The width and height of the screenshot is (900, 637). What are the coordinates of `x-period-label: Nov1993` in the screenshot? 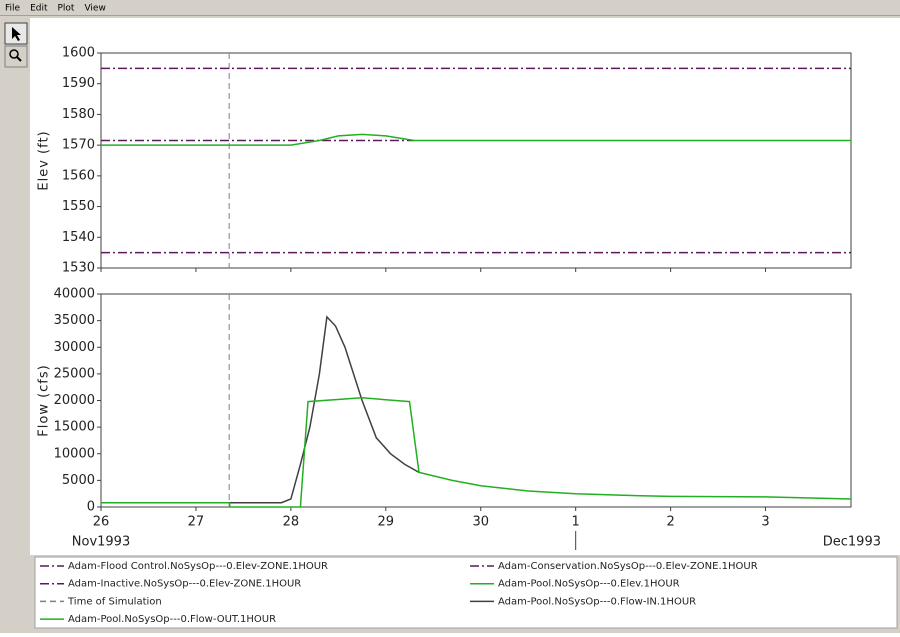 It's located at (101, 542).